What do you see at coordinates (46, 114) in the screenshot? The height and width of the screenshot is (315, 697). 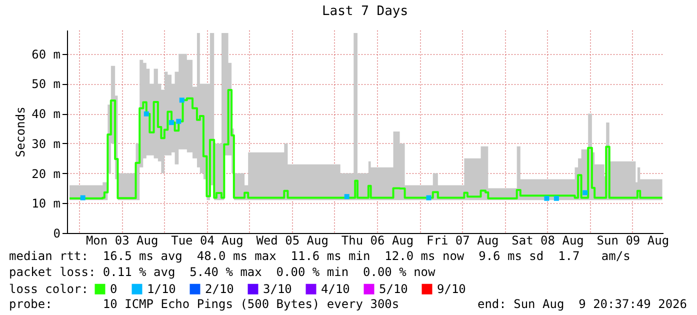 I see `y-tick-label: 40 m` at bounding box center [46, 114].